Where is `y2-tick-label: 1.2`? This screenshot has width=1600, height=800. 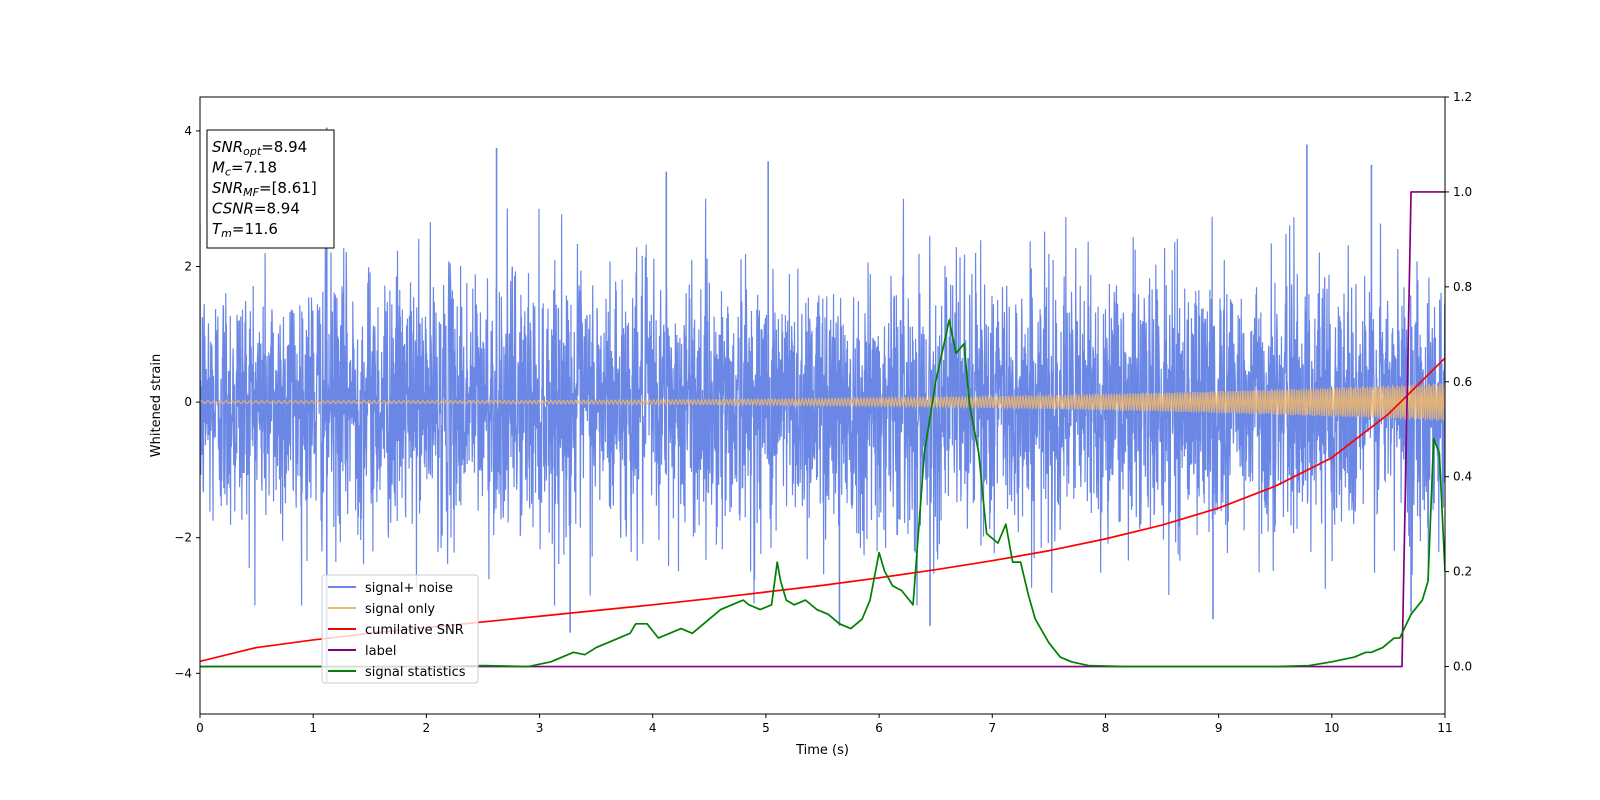 y2-tick-label: 1.2 is located at coordinates (1462, 97).